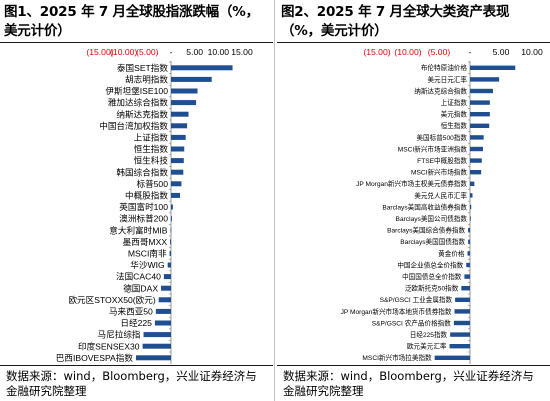  Describe the element at coordinates (138, 229) in the screenshot. I see `category-label: 意大利富时MIB` at that location.